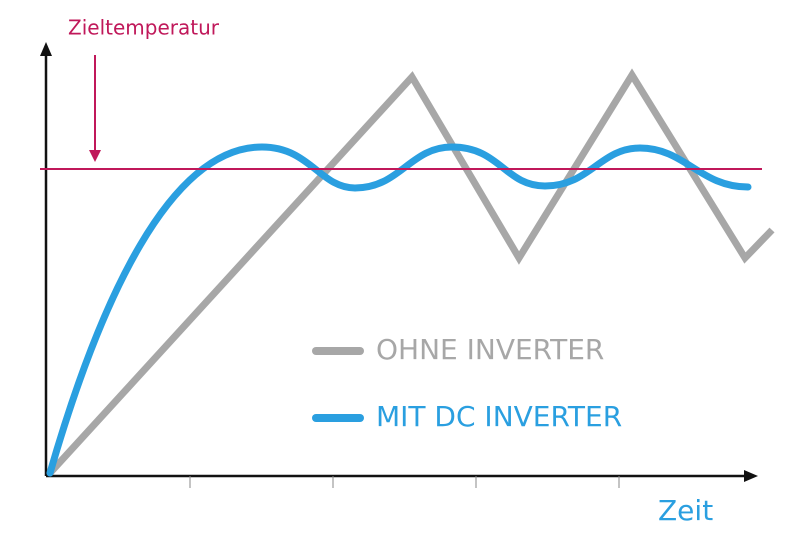 This screenshot has width=800, height=535. What do you see at coordinates (490, 349) in the screenshot?
I see `legend-label: OHNE INVERTER` at bounding box center [490, 349].